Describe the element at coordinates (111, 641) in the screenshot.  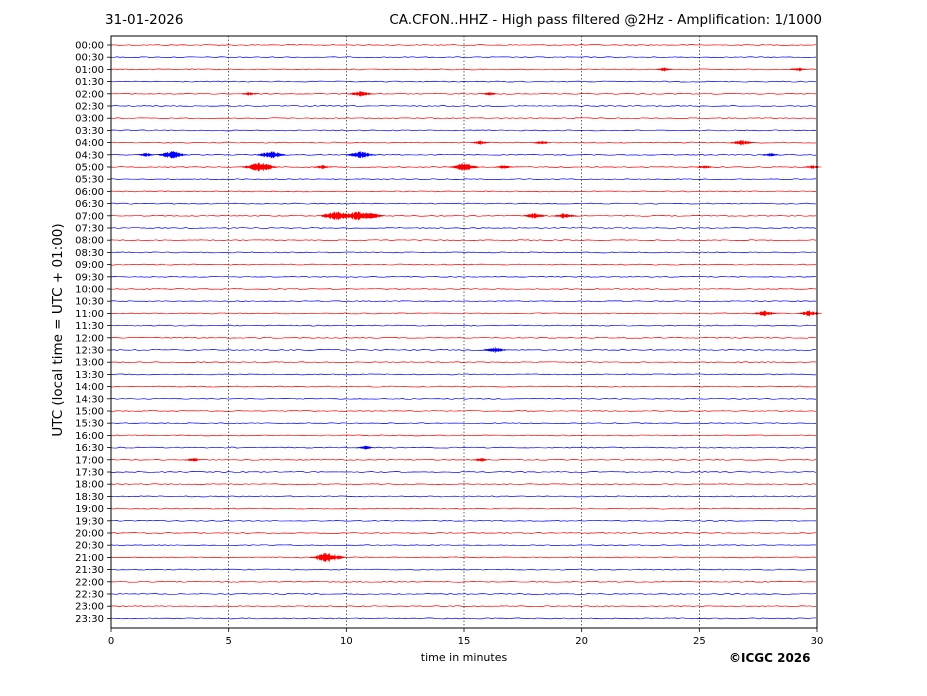
I see `x-tick-label: 0` at that location.